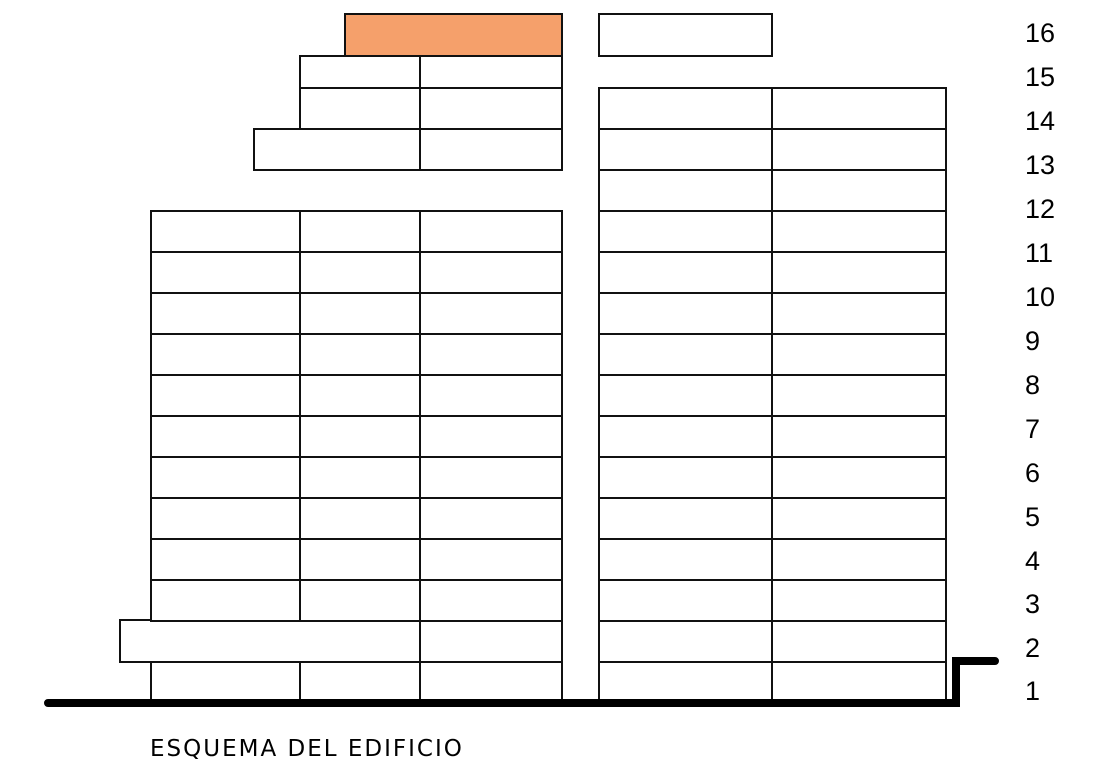  Describe the element at coordinates (225, 436) in the screenshot. I see `unit-floor-7-left-a` at that location.